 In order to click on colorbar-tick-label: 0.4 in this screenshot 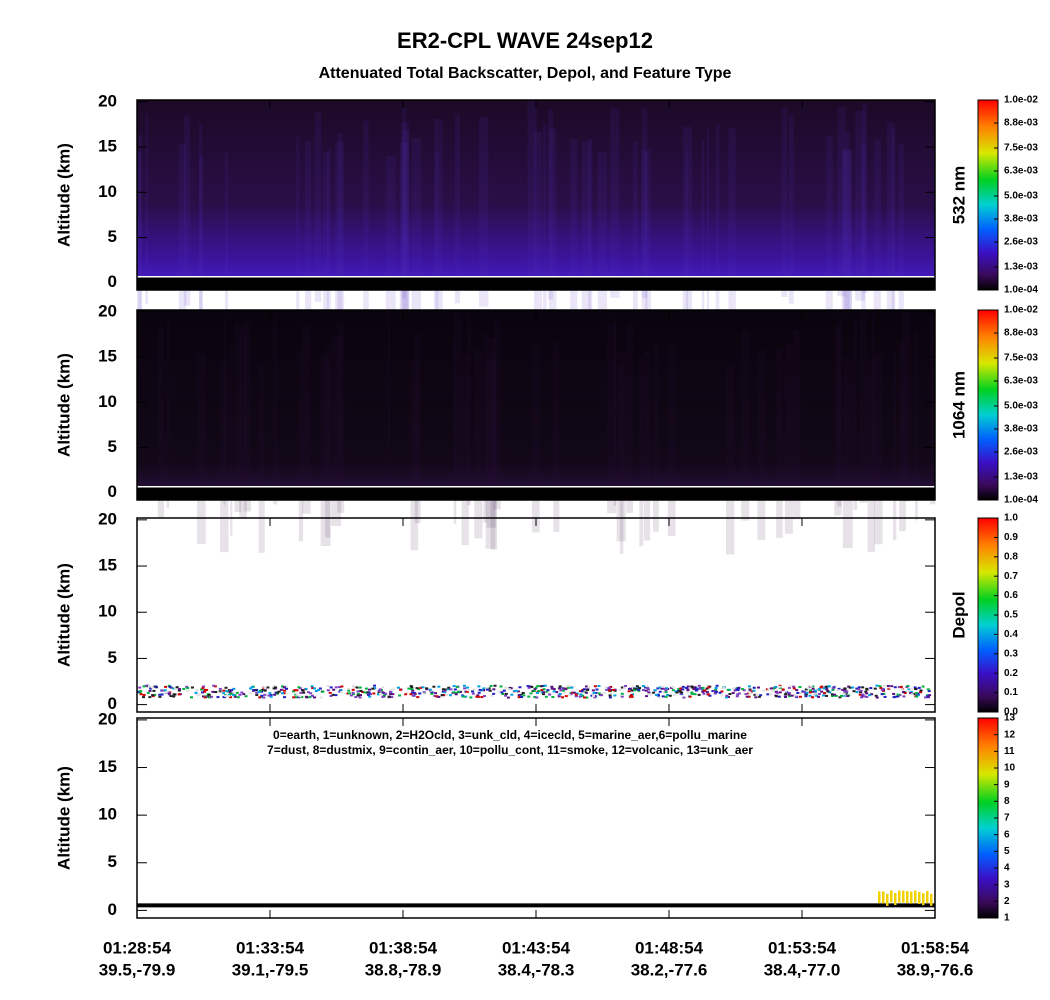, I will do `click(1011, 634)`.